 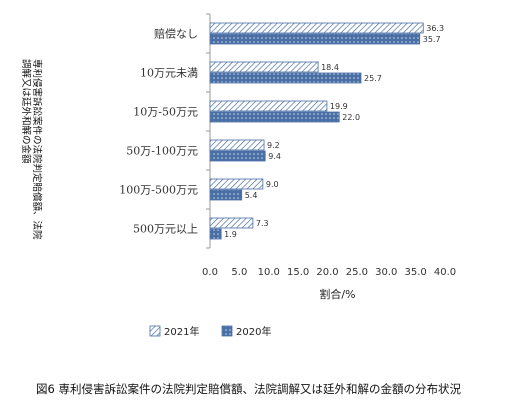 I want to click on data-label: 9.0, so click(x=272, y=184).